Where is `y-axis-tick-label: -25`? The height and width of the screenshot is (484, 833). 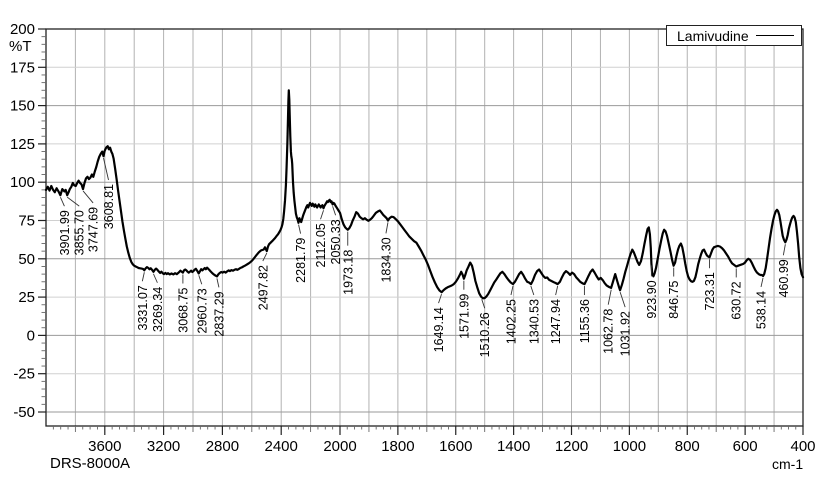
y-axis-tick-label: -25 is located at coordinates (24, 374).